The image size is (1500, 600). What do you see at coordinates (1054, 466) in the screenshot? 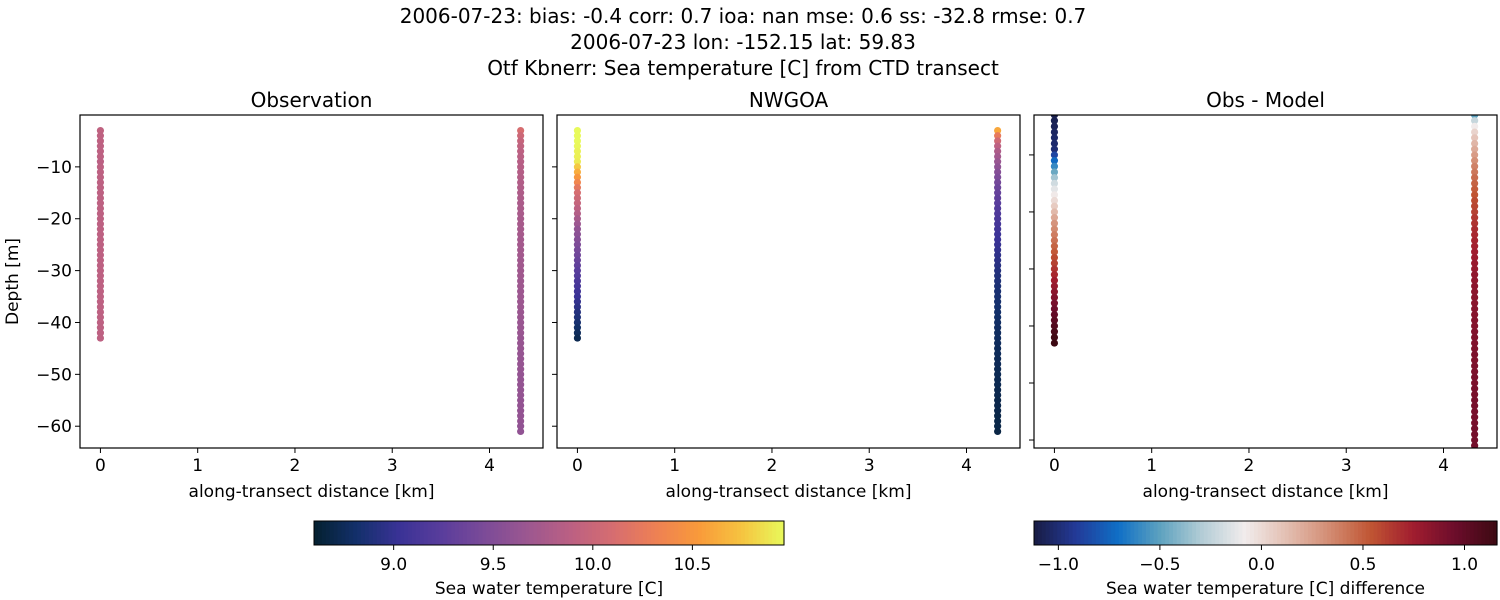
I see `x-tick-label: 0` at bounding box center [1054, 466].